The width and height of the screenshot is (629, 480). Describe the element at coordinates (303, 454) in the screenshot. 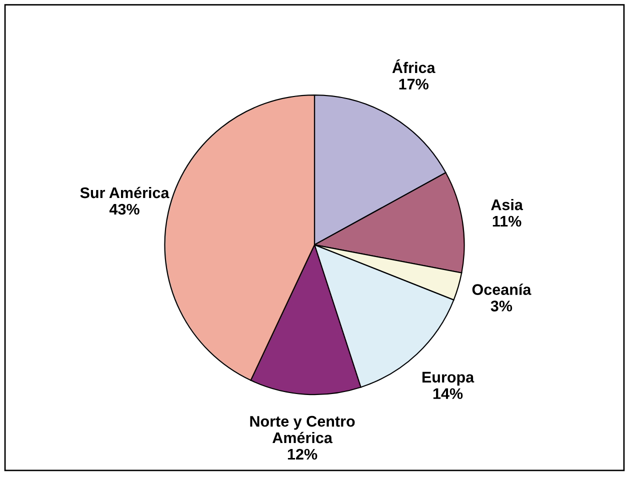

I see `data-label: 12%` at that location.